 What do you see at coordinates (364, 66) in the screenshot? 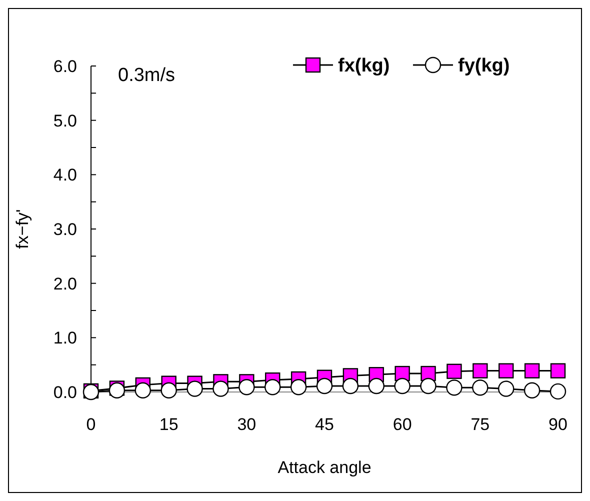
I see `legend-label: fx(kg)` at bounding box center [364, 66].